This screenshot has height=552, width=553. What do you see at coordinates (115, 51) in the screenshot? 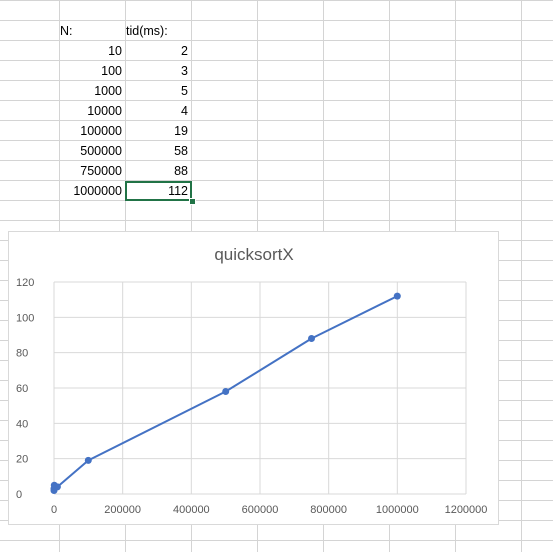
I see `cell-n: 10` at bounding box center [115, 51].